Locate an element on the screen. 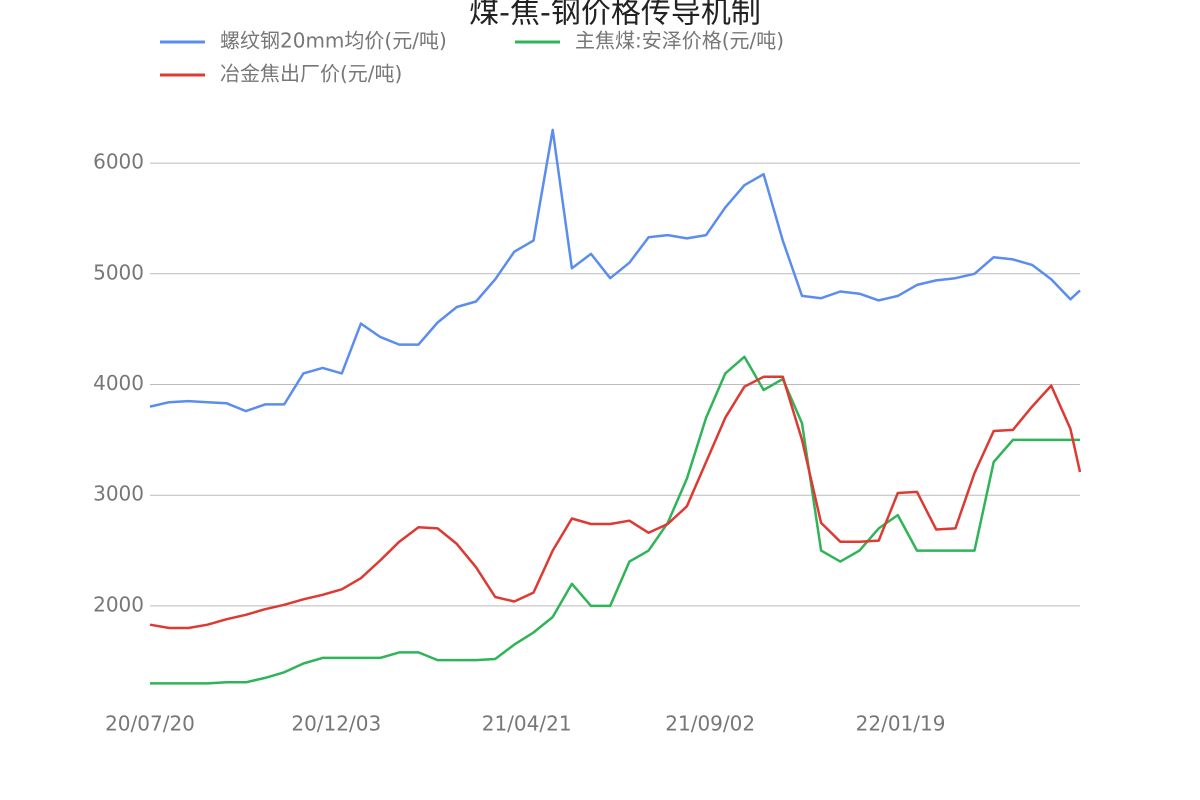 This screenshot has height=800, width=1200. x-tick-label: 22/01/19 is located at coordinates (901, 724).